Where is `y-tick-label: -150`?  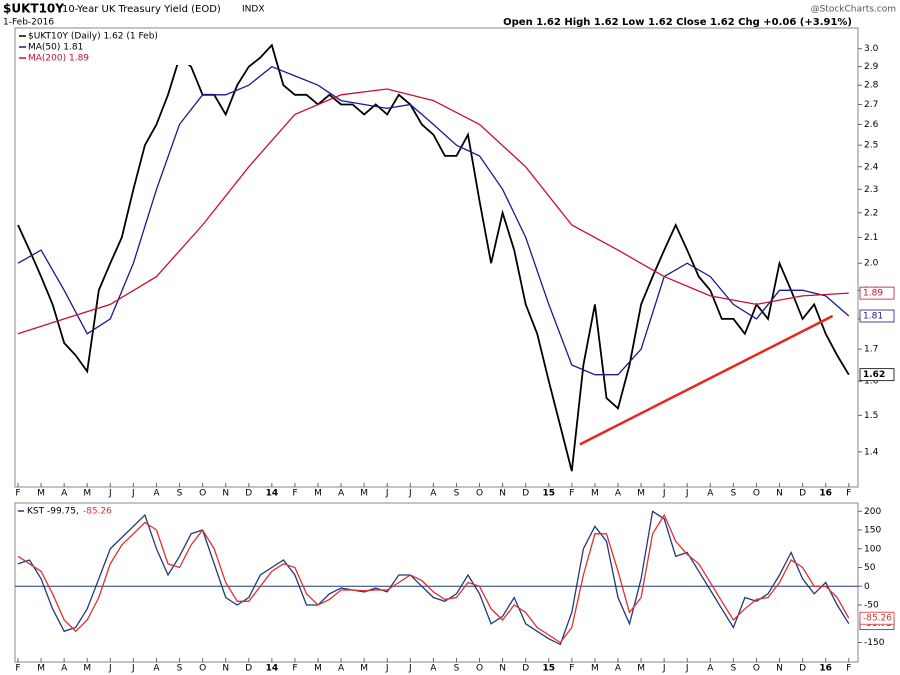 y-tick-label: -150 is located at coordinates (874, 643).